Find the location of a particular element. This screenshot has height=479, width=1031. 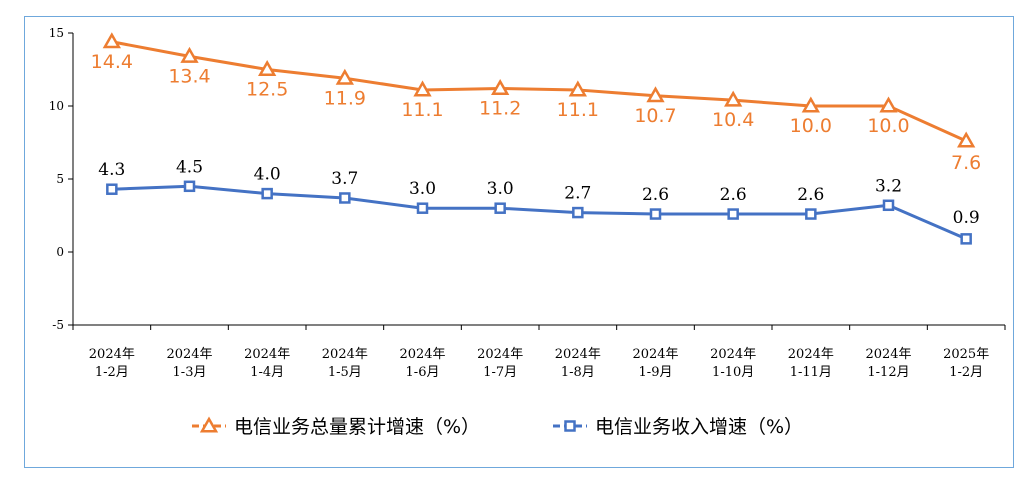

data-label: 3.2 is located at coordinates (888, 186).